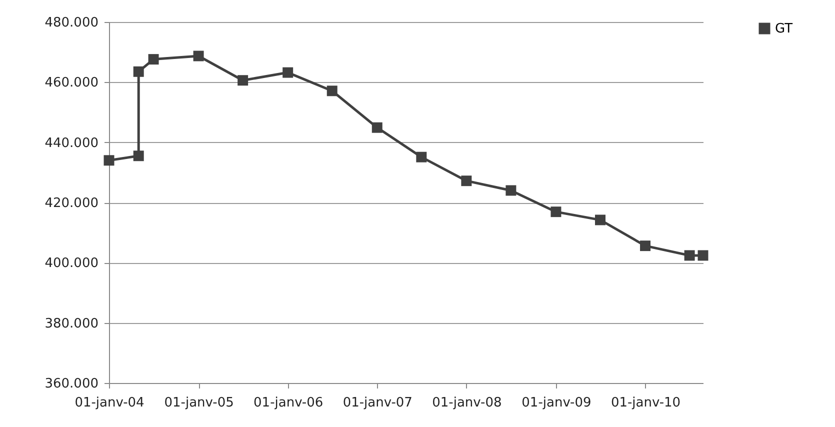 This screenshot has height=427, width=835. Describe the element at coordinates (645, 403) in the screenshot. I see `x-tick-label: 01-janv-10` at that location.